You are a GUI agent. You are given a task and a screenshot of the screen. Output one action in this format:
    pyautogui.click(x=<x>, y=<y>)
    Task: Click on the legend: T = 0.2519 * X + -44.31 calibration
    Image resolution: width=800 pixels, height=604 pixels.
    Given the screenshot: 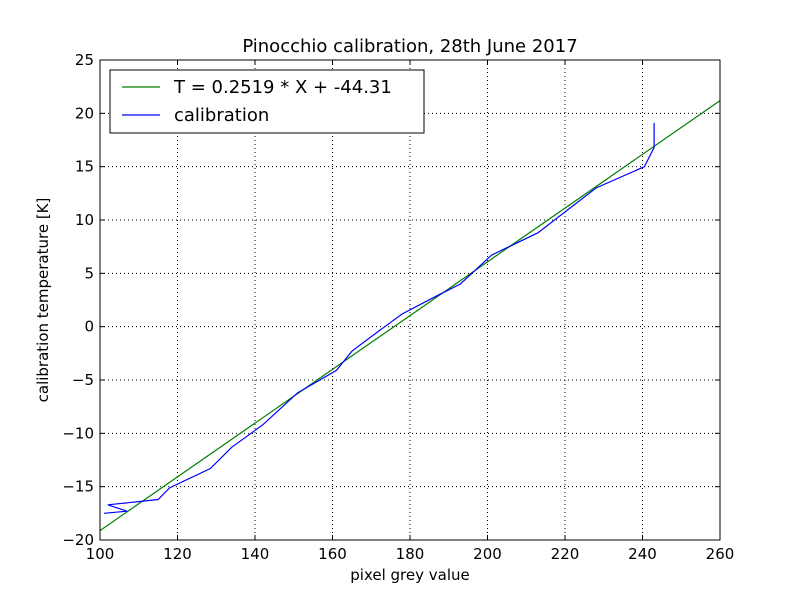 What is the action you would take?
    pyautogui.click(x=267, y=101)
    